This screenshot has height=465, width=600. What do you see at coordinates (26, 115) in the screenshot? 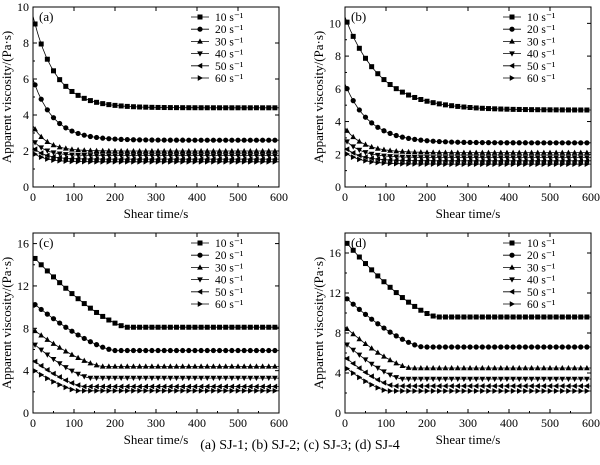
I see `y-tick-label: 4` at bounding box center [26, 115].